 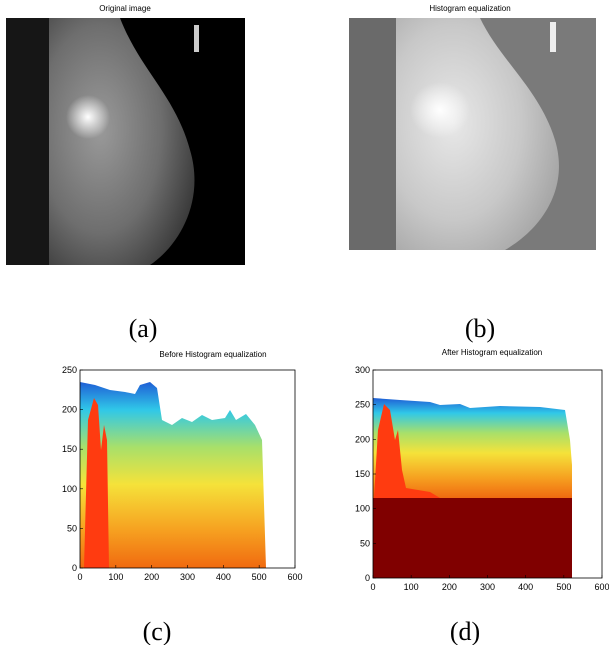 What do you see at coordinates (480, 328) in the screenshot?
I see `panel-label: (b)` at bounding box center [480, 328].